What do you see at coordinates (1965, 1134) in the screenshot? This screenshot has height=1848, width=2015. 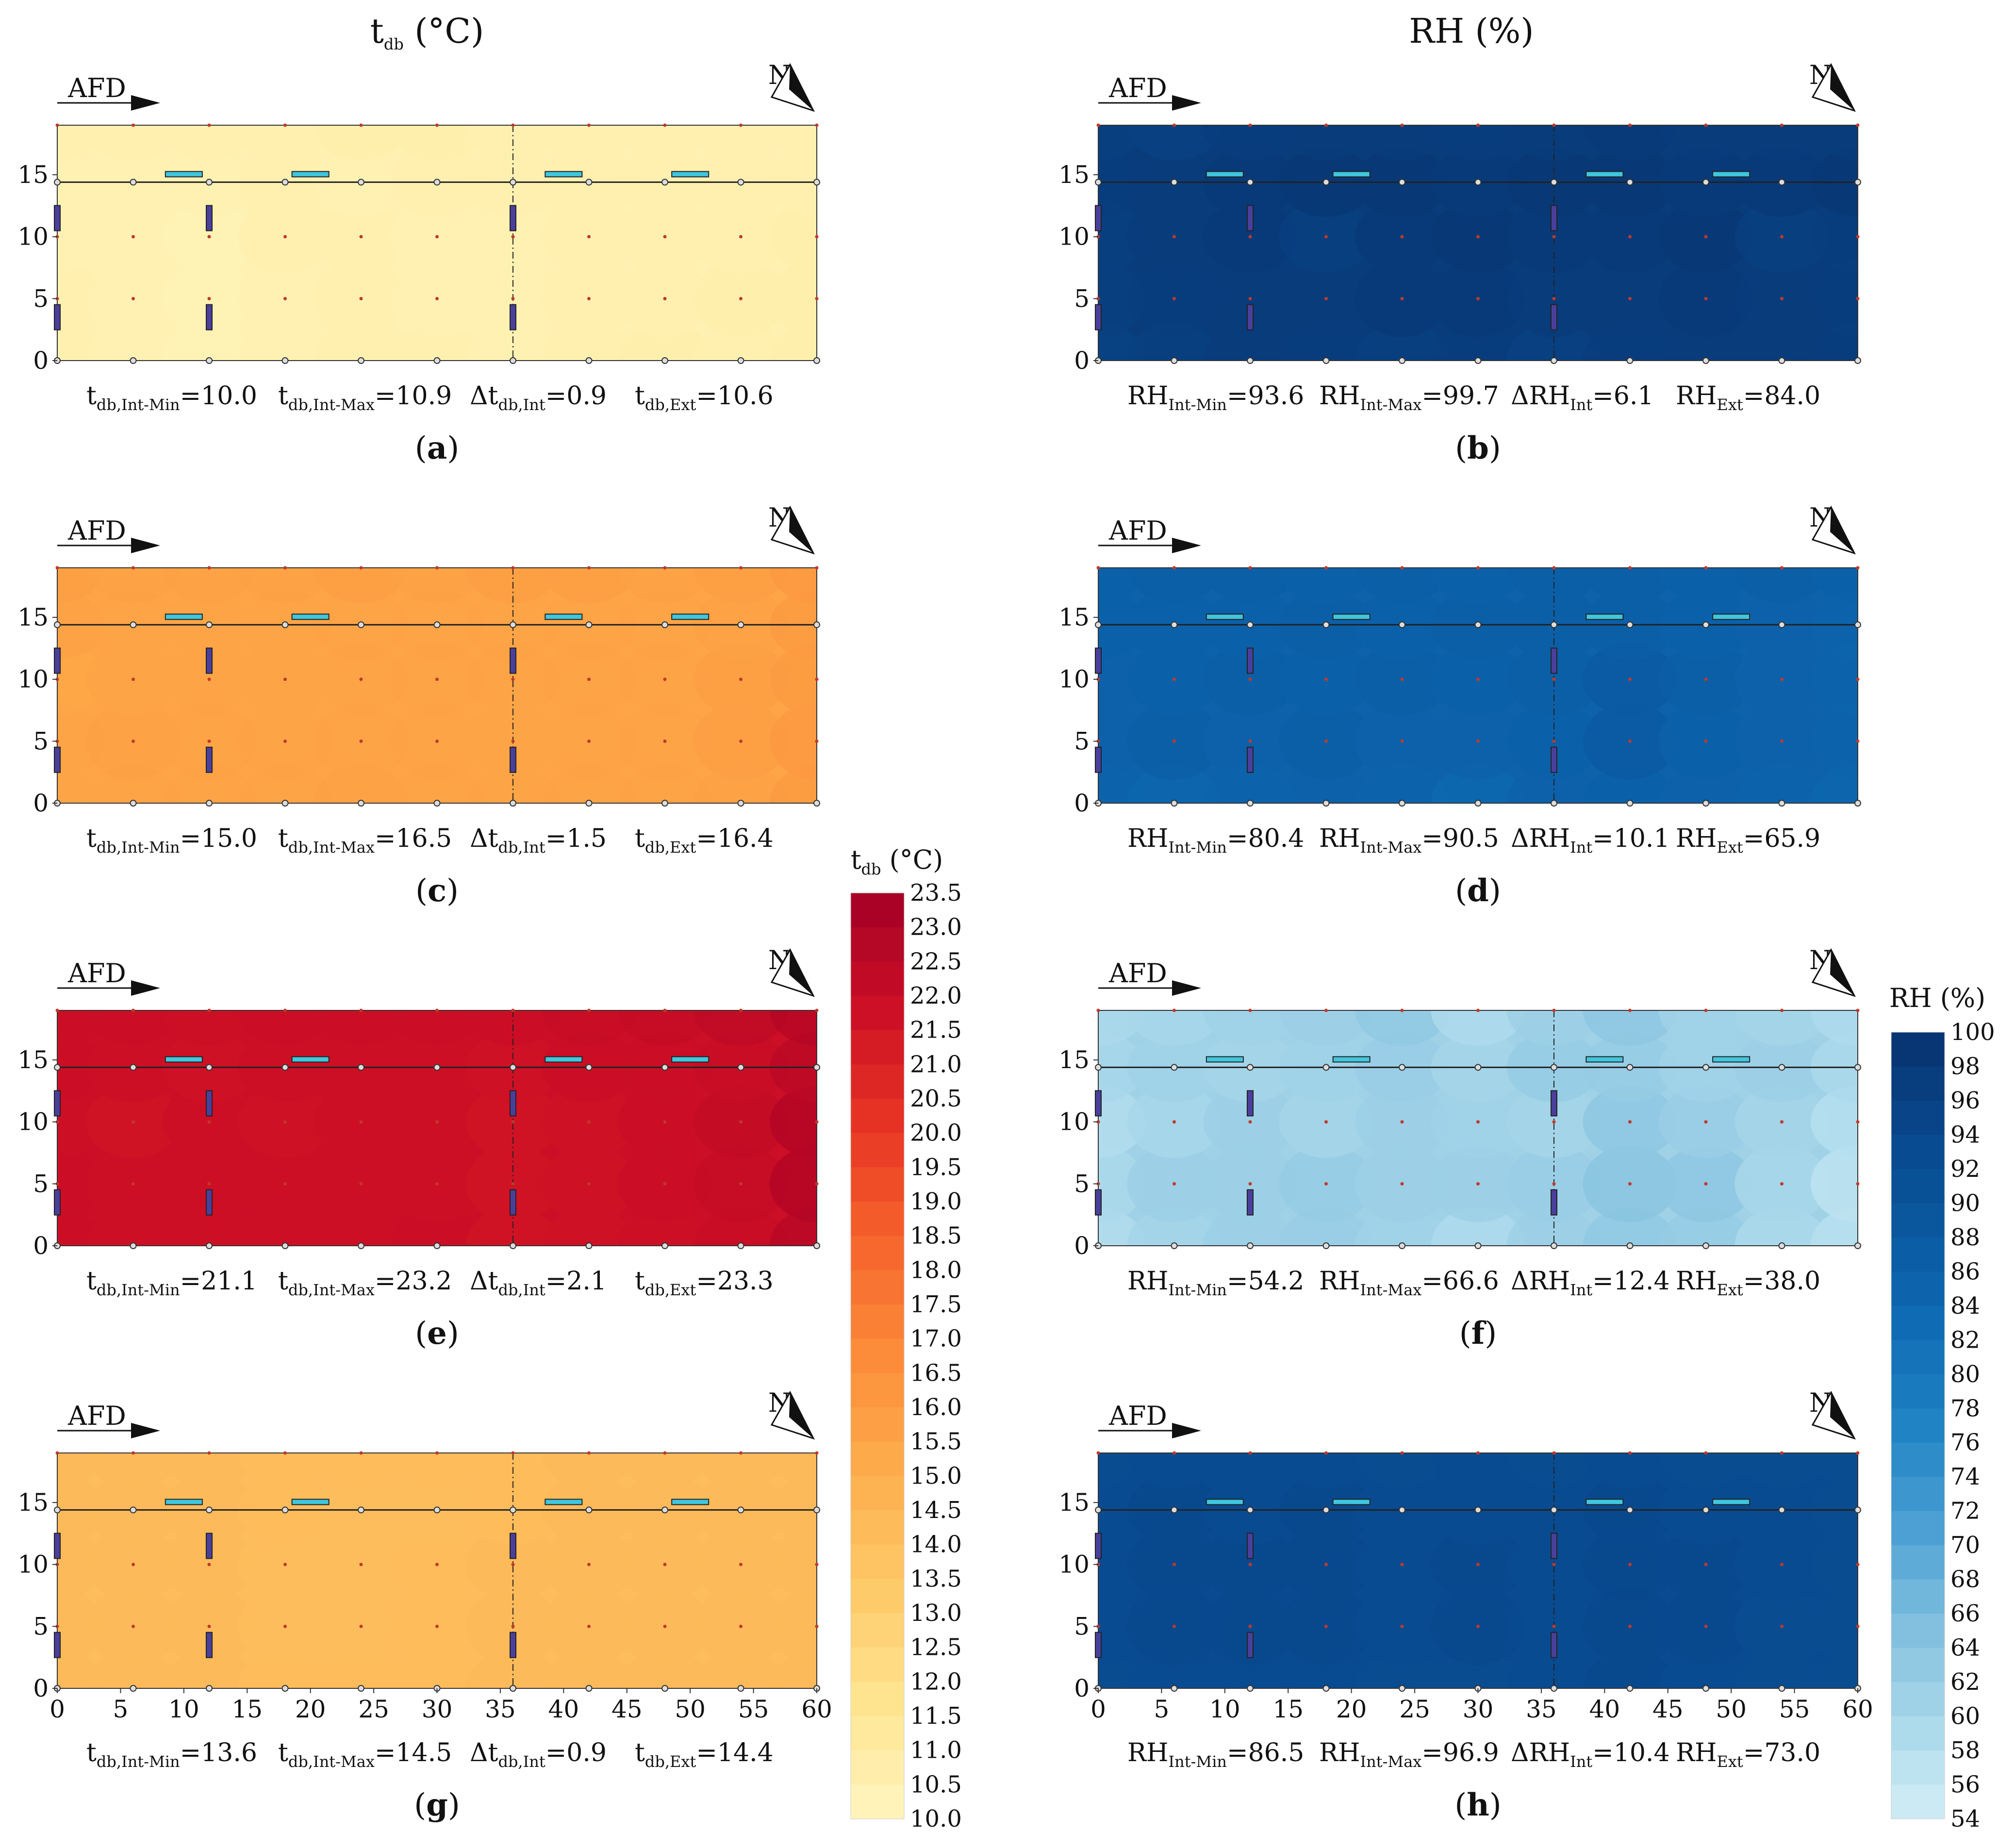 I see `colorbar-tick: 94` at bounding box center [1965, 1134].